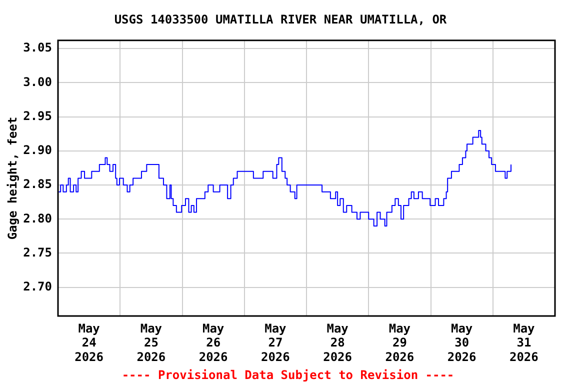 Image resolution: width=576 pixels, height=384 pixels. I want to click on y-tick-label: 2.95, so click(37, 115).